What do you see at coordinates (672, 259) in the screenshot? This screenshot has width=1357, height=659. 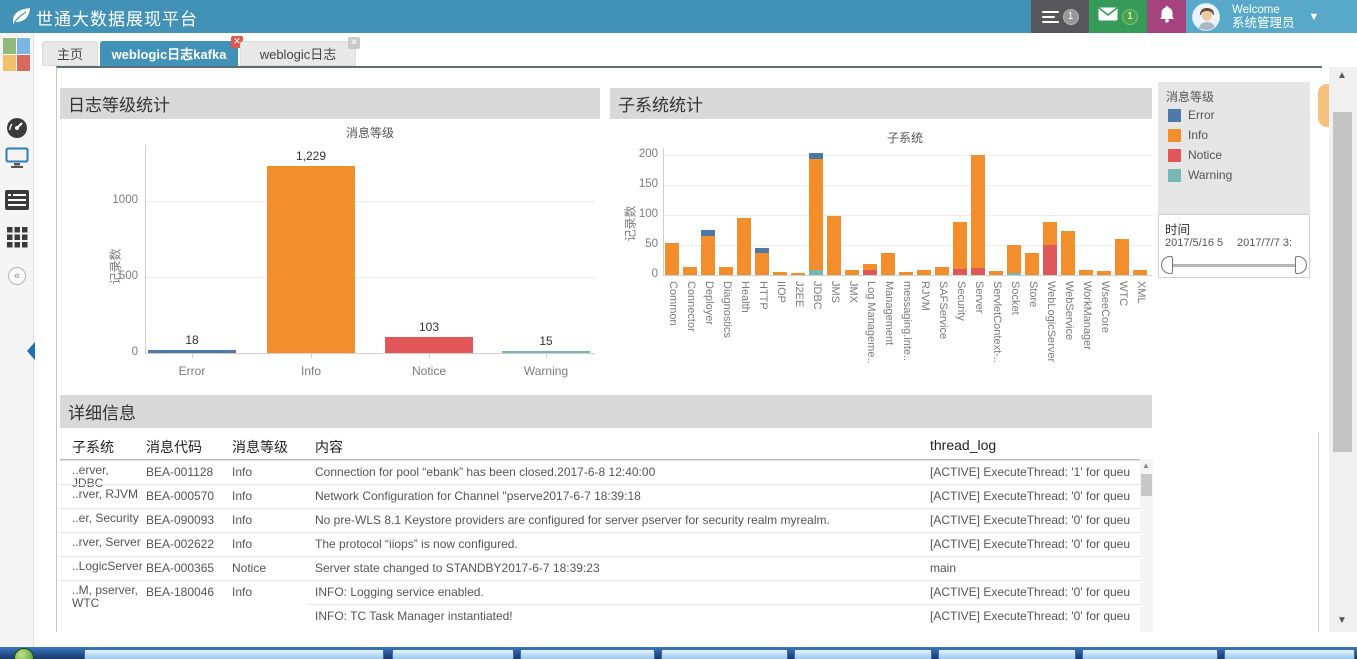 I see `stacked-bar-common` at bounding box center [672, 259].